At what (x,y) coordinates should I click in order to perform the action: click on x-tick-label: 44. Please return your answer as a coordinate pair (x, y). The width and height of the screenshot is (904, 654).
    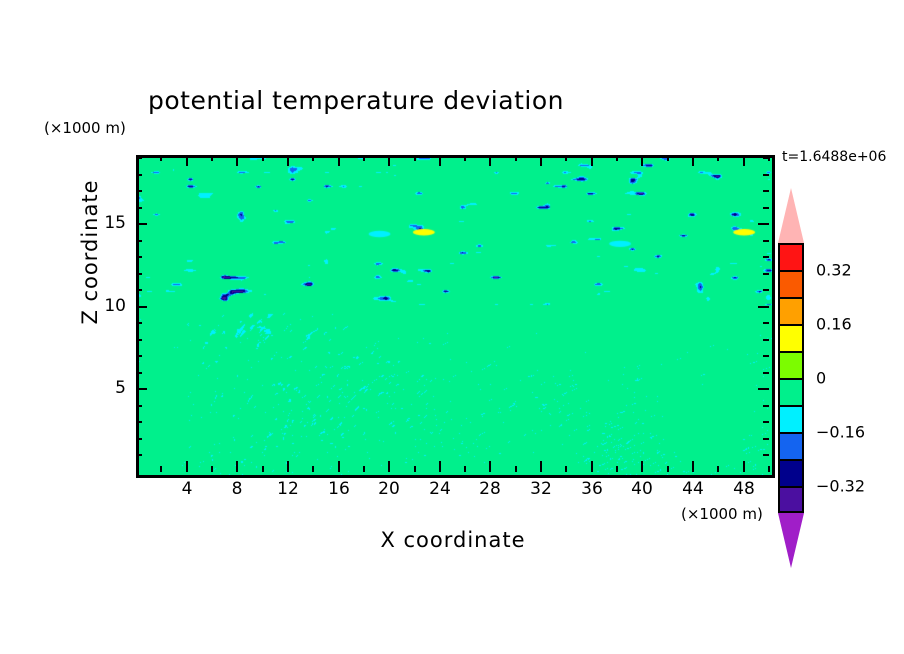
    Looking at the image, I should click on (693, 489).